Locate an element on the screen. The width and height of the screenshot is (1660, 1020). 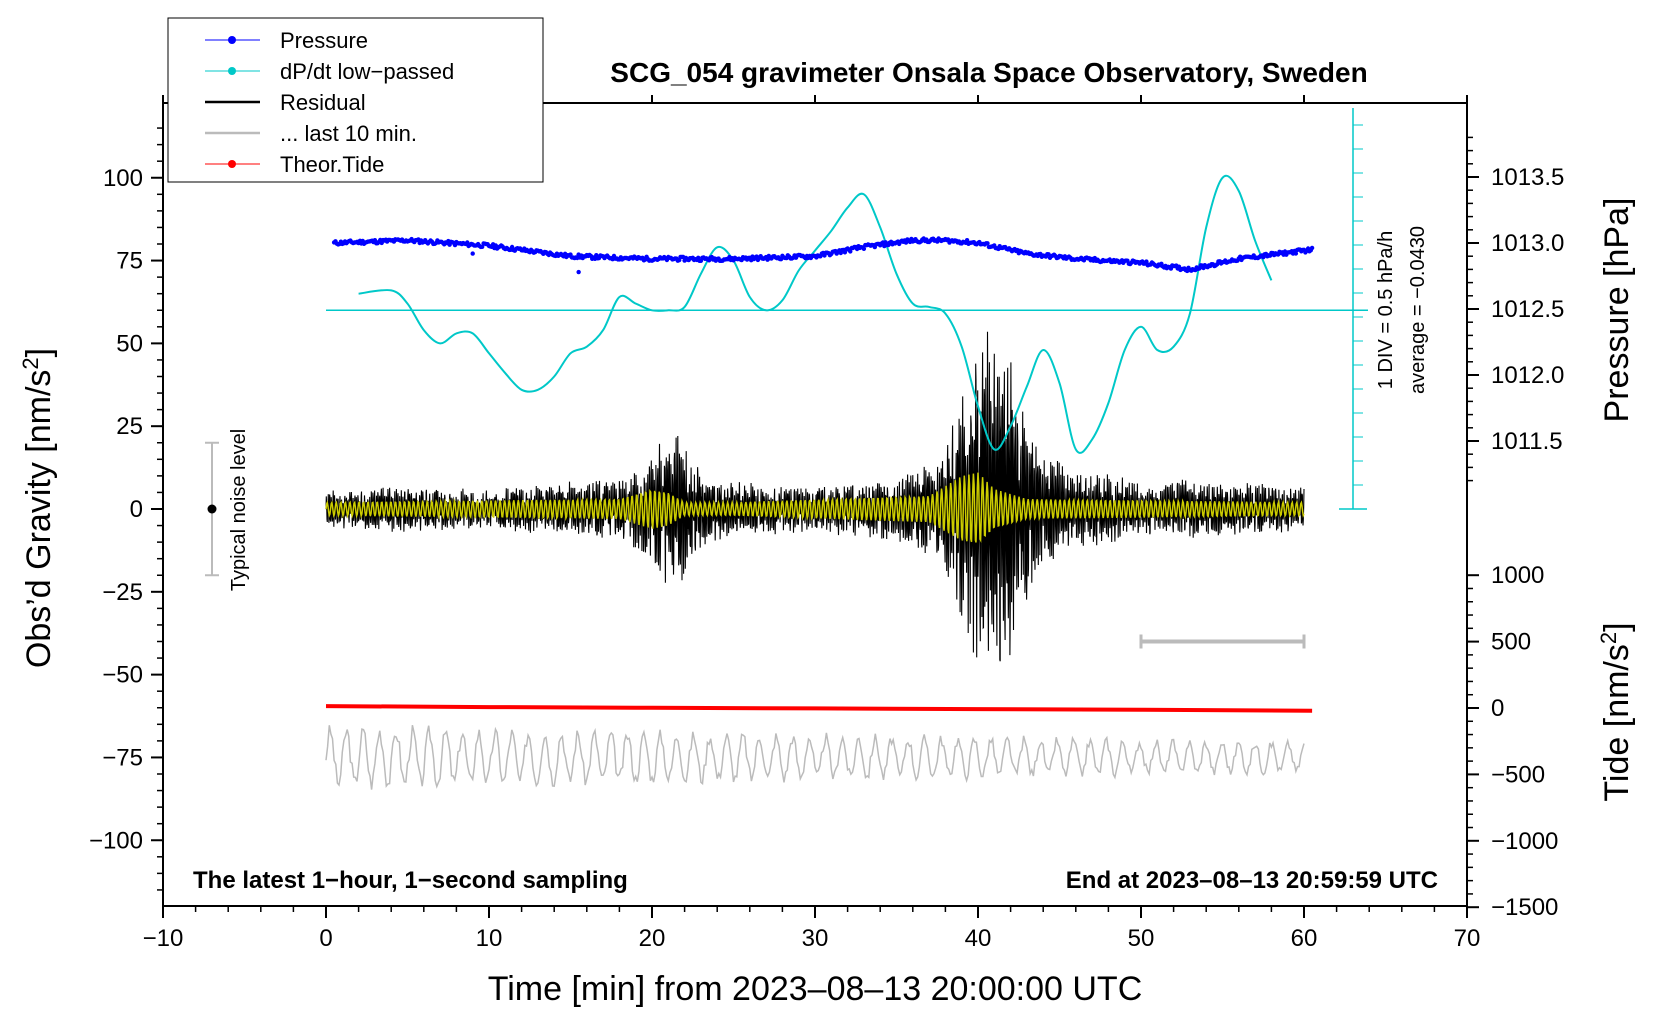
y-tick-label: −100 is located at coordinates (116, 840).